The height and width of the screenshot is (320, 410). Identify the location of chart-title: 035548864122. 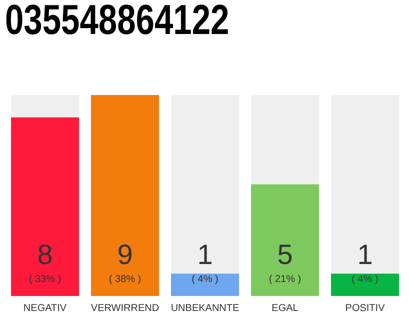
(117, 22).